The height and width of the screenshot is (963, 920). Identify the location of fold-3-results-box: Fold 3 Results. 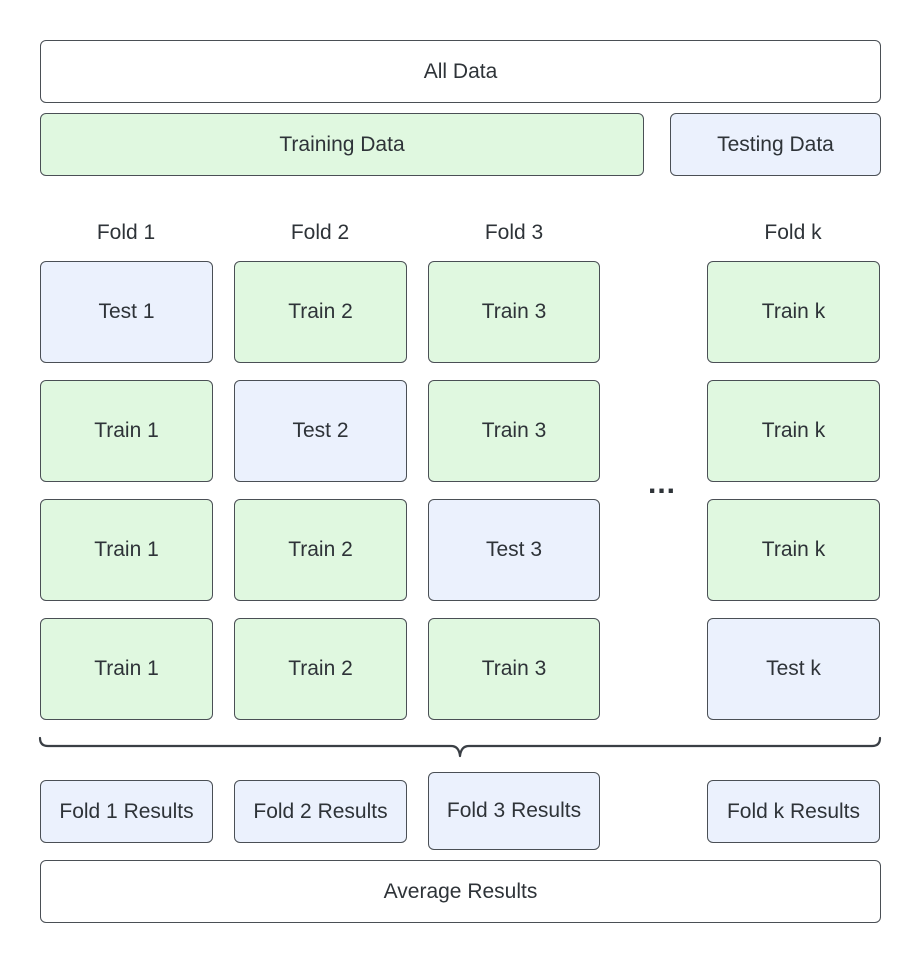
(514, 811).